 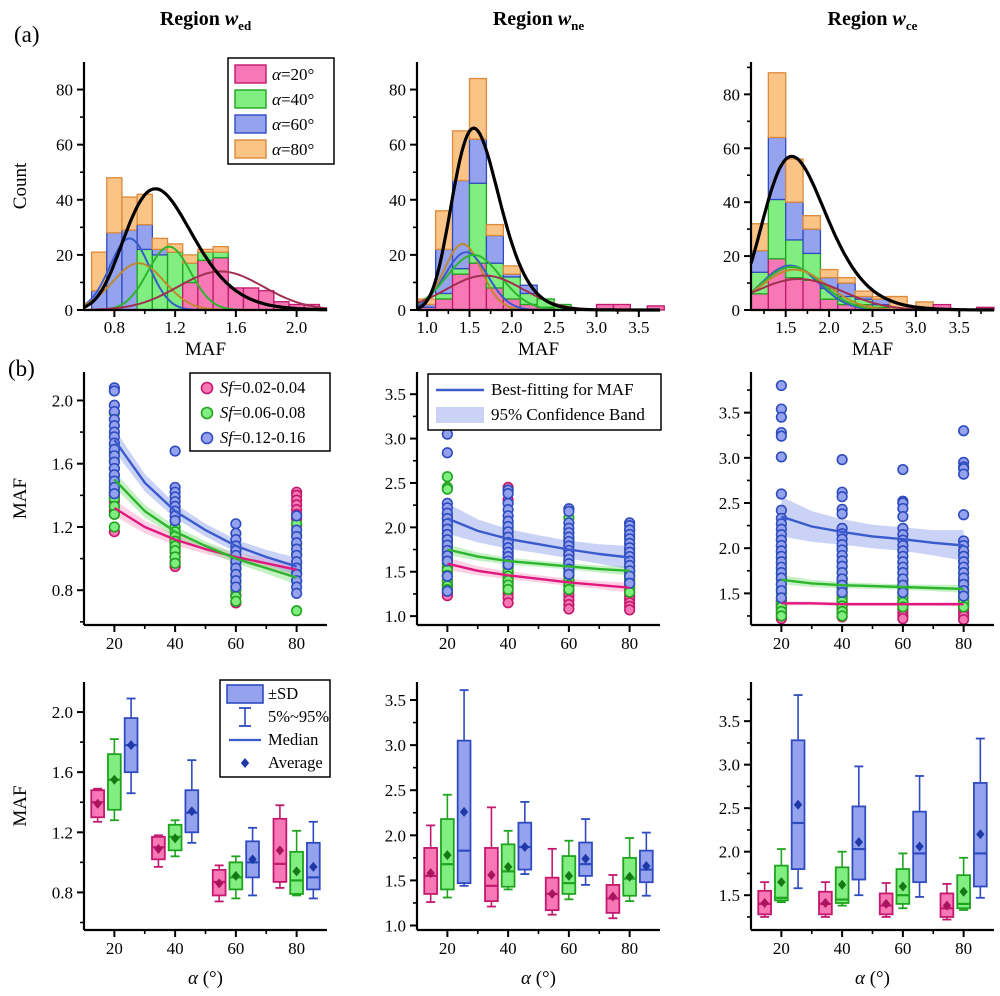 I want to click on svg-text: Sf=0.02-0.04, so click(x=262, y=387).